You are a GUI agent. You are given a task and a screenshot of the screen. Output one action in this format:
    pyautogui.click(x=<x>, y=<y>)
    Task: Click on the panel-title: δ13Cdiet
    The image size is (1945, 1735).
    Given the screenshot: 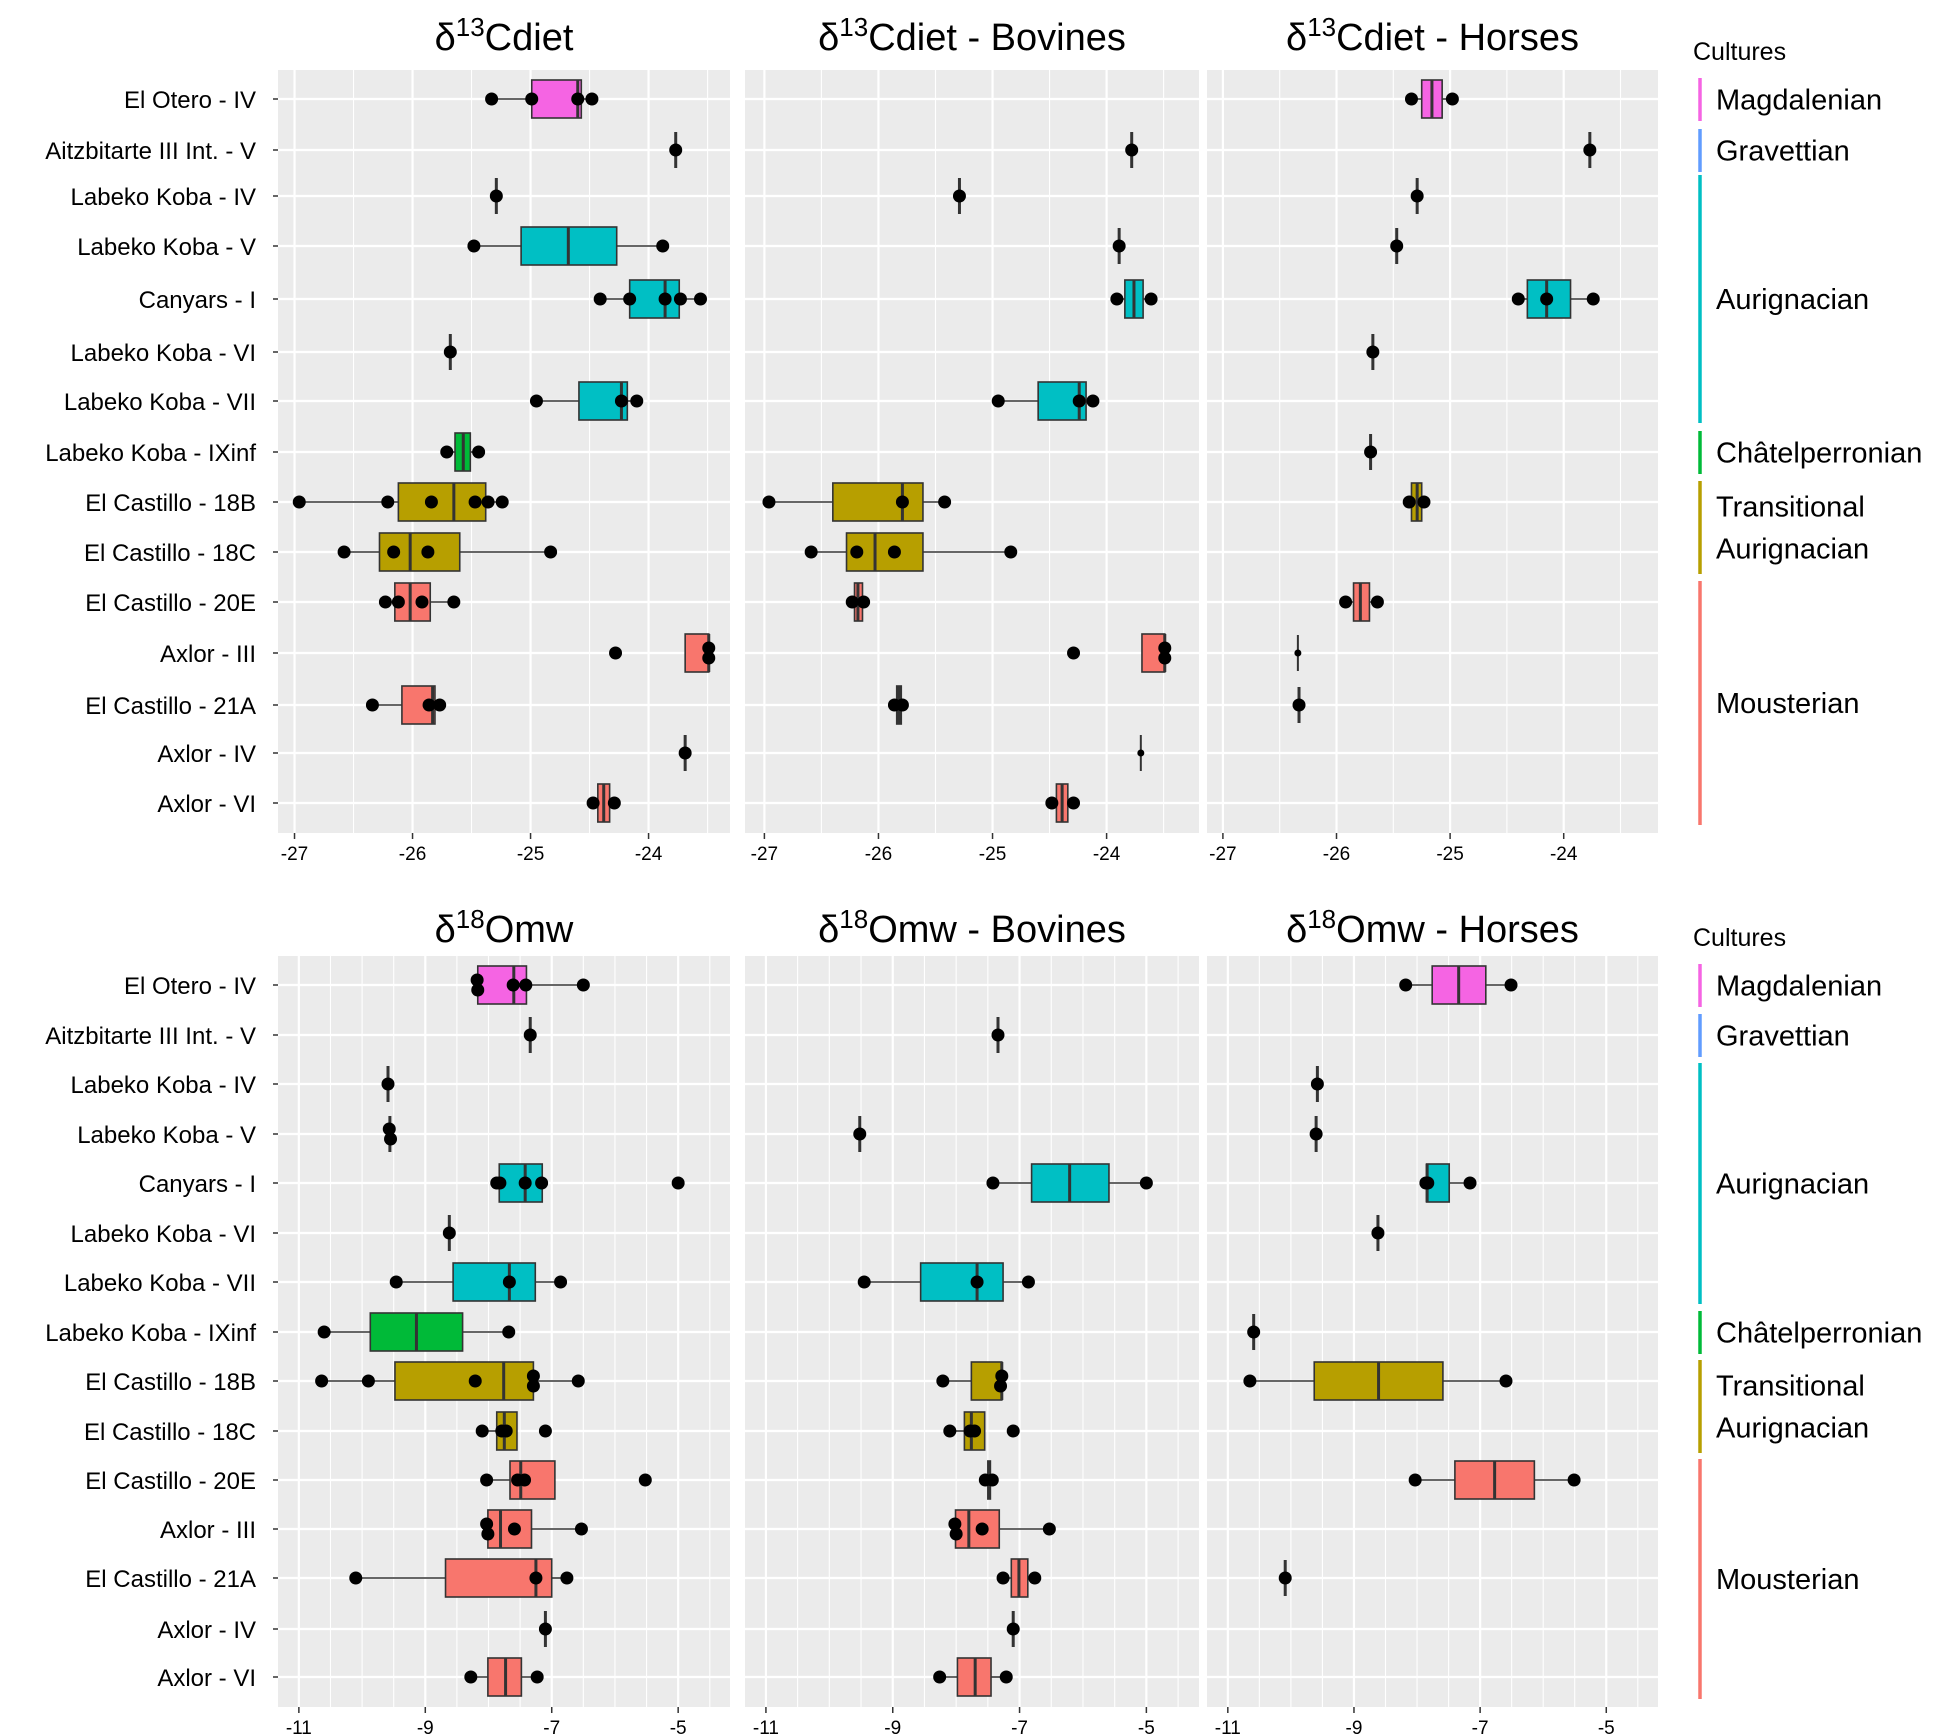 What is the action you would take?
    pyautogui.click(x=504, y=35)
    